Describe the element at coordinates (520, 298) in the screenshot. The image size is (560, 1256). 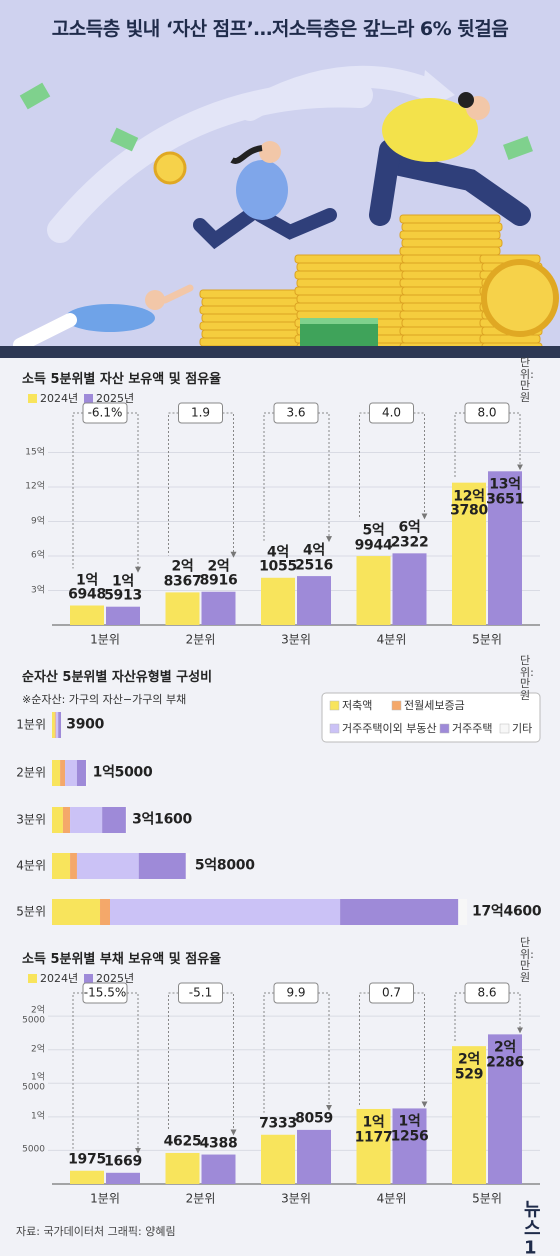
I see `big-coin` at that location.